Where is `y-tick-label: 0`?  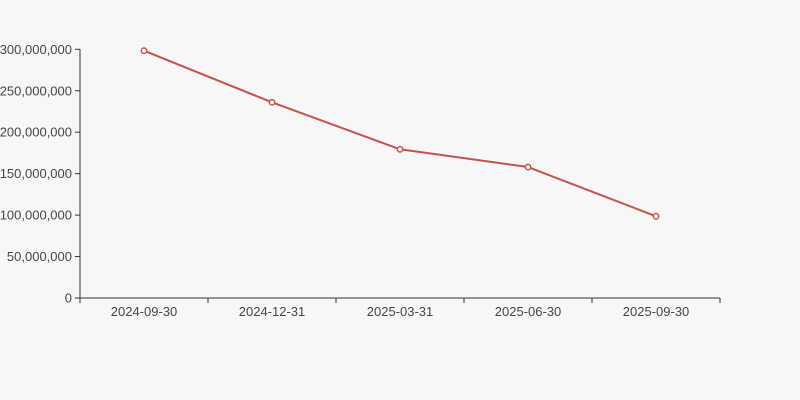 y-tick-label: 0 is located at coordinates (68, 298).